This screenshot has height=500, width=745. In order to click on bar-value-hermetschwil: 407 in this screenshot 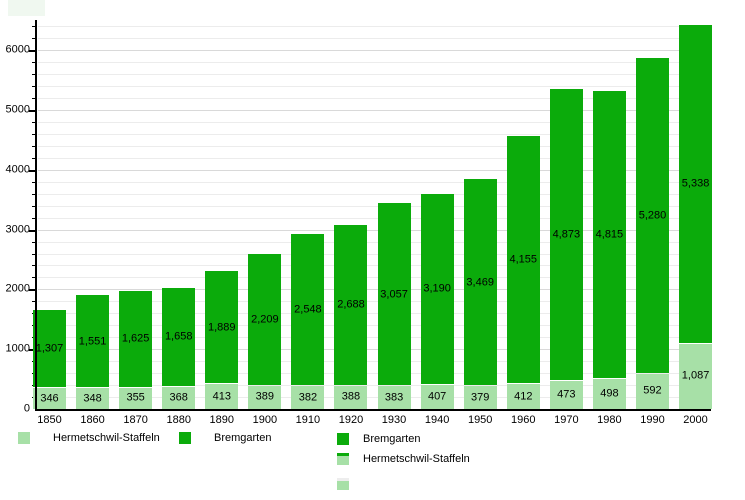, I will do `click(437, 396)`.